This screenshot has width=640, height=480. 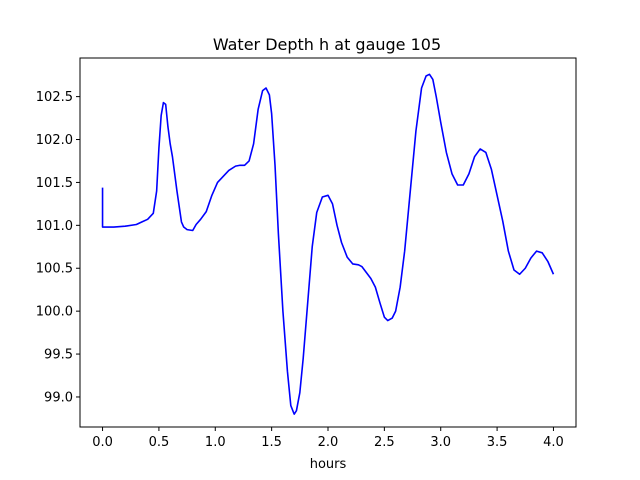 What do you see at coordinates (54, 140) in the screenshot?
I see `y-tick-label: 102.0` at bounding box center [54, 140].